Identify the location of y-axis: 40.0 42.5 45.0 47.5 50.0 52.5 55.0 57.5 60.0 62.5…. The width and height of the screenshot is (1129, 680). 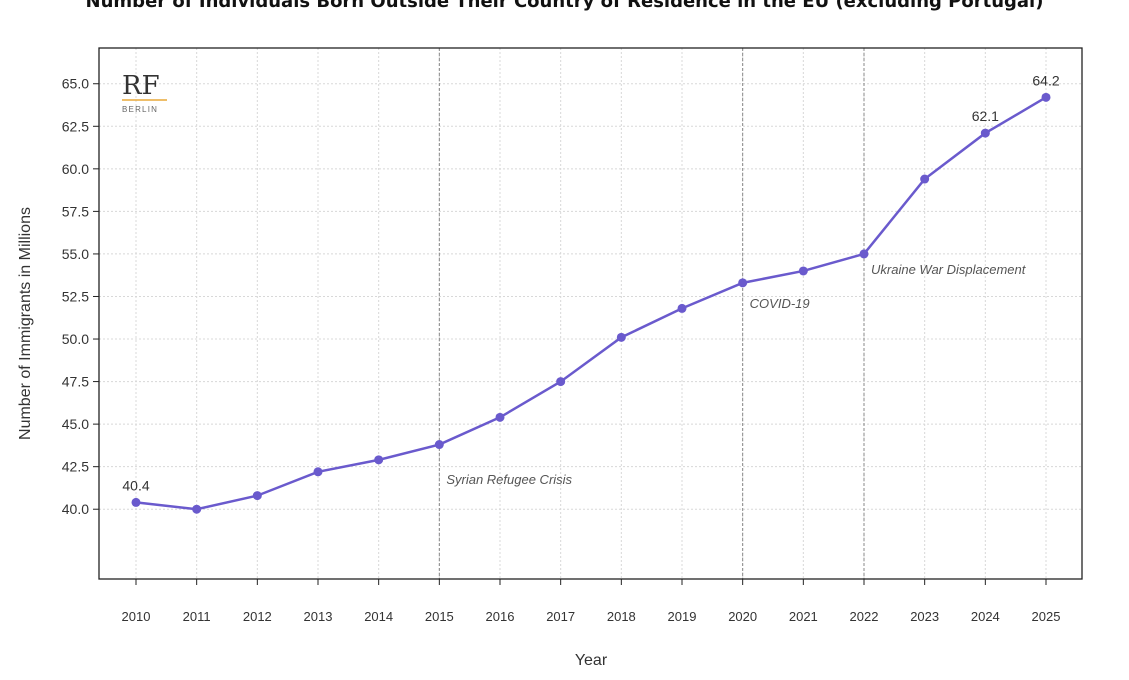
(80, 296).